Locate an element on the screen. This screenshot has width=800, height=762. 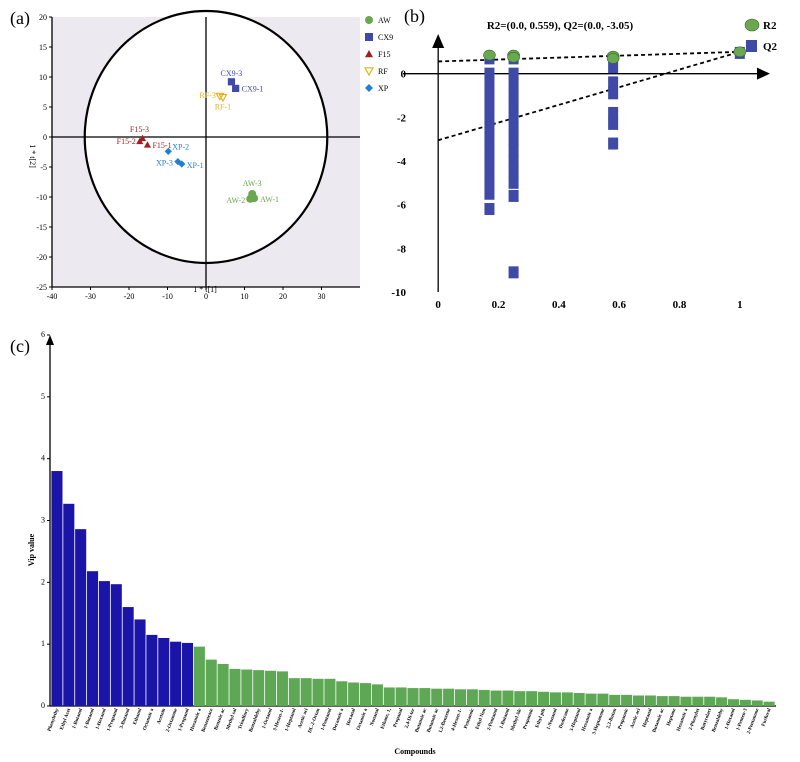
panel-a-x-axis-label: 1 * t[1] is located at coordinates (205, 289).